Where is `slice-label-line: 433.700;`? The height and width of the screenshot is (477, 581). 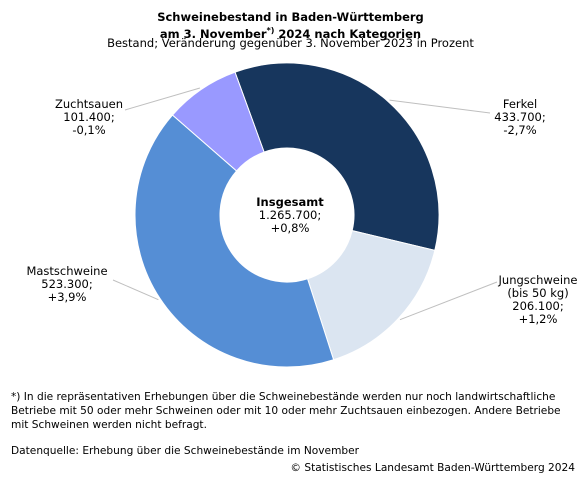 slice-label-line: 433.700; is located at coordinates (519, 117).